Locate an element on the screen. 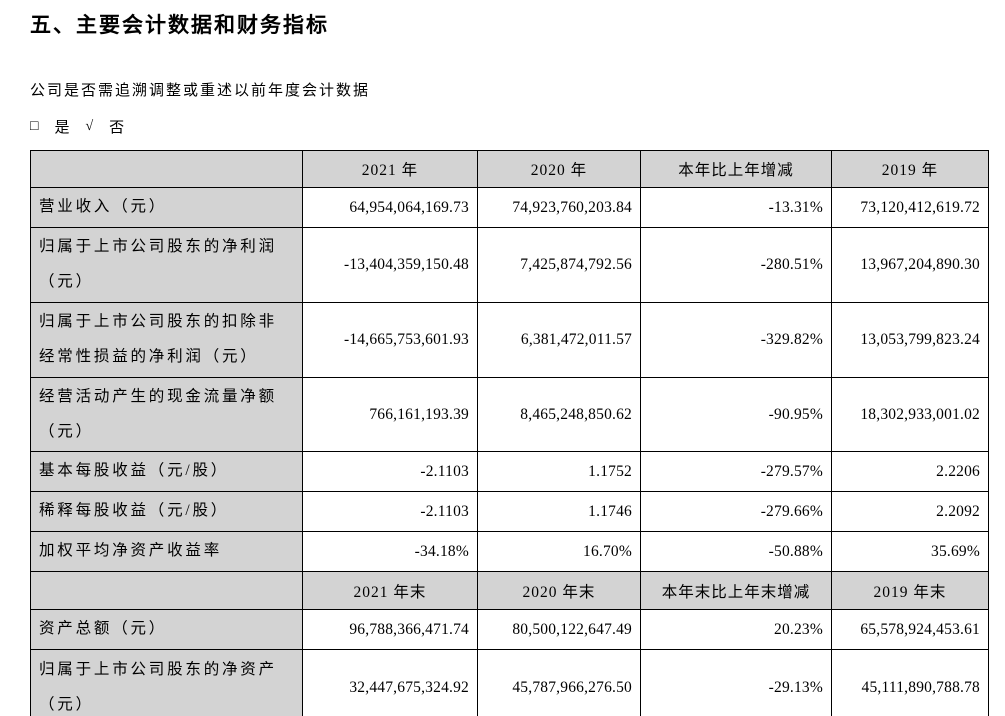  header-cell-yoy-change: 本年比上年增减 is located at coordinates (736, 169).